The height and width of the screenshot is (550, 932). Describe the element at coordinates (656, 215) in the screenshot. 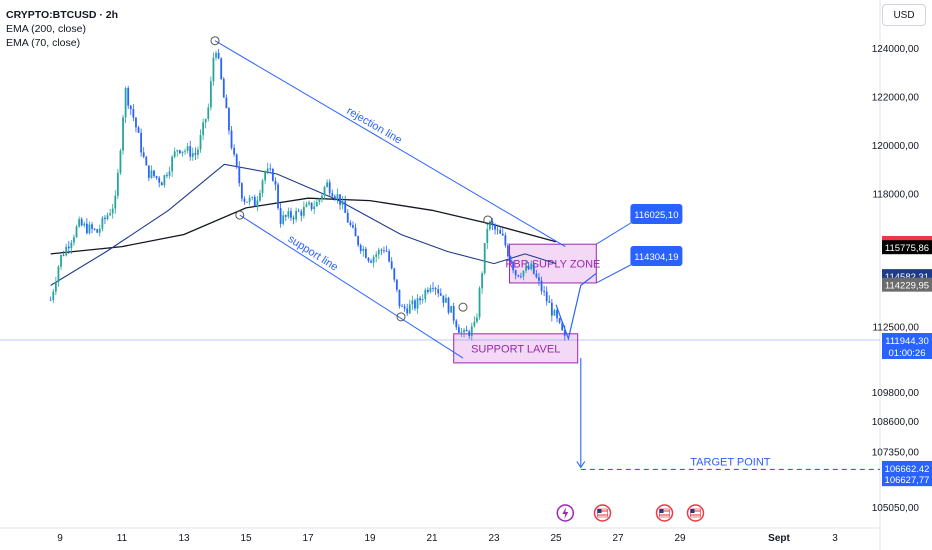

I see `price-callout-text: 116025,10` at that location.